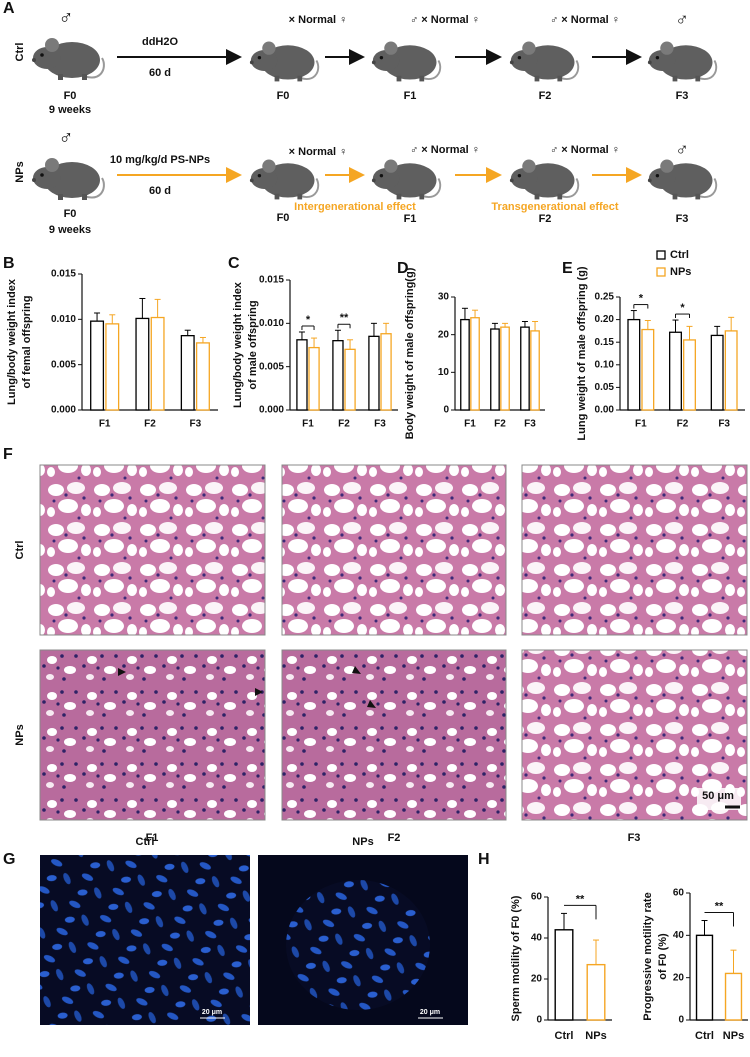 Image resolution: width=750 pixels, height=1057 pixels. What do you see at coordinates (679, 255) in the screenshot?
I see `legend-label: Ctrl` at bounding box center [679, 255].